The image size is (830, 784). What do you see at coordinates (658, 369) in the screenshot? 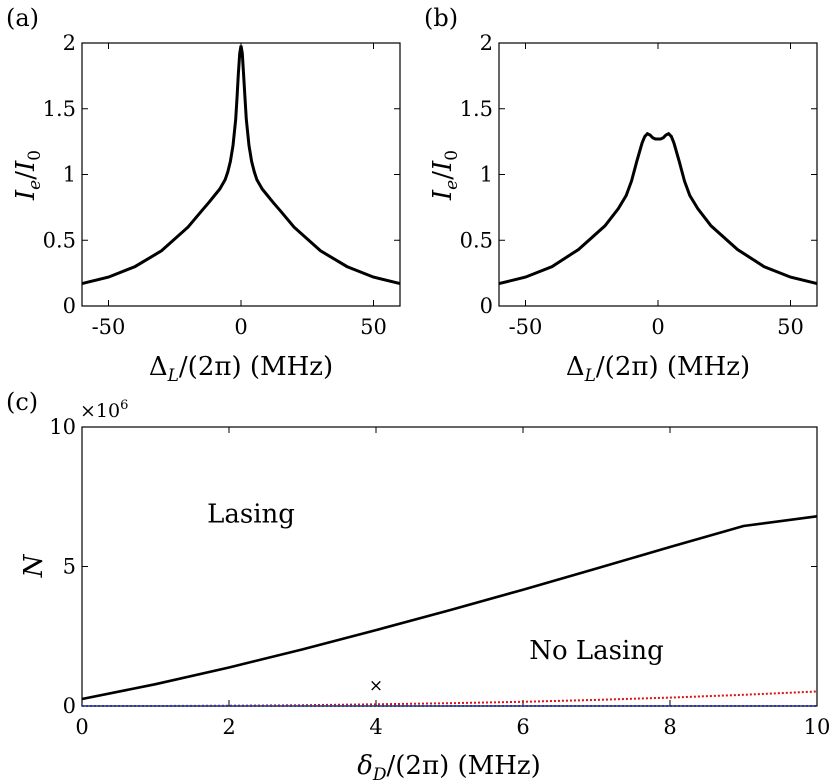
I see `x-axis-label-b: ΔL/(2π) (MHz)` at bounding box center [658, 369].